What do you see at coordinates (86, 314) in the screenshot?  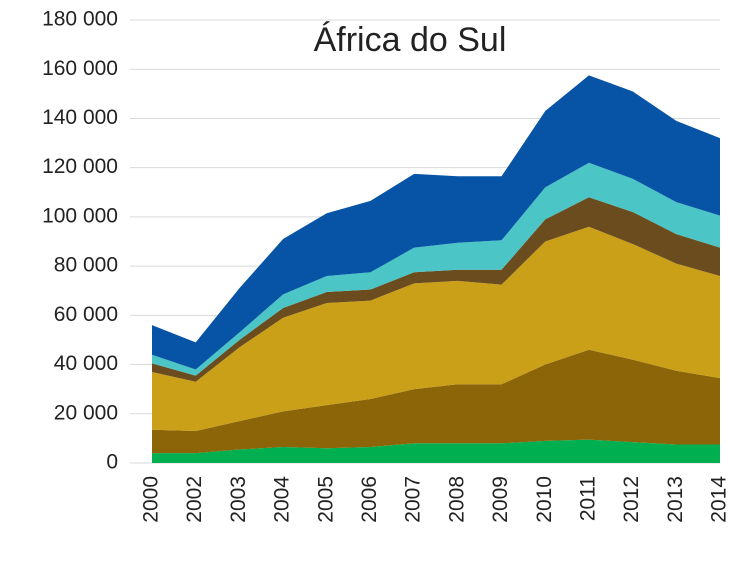 I see `y-tick-label: 60 000` at bounding box center [86, 314].